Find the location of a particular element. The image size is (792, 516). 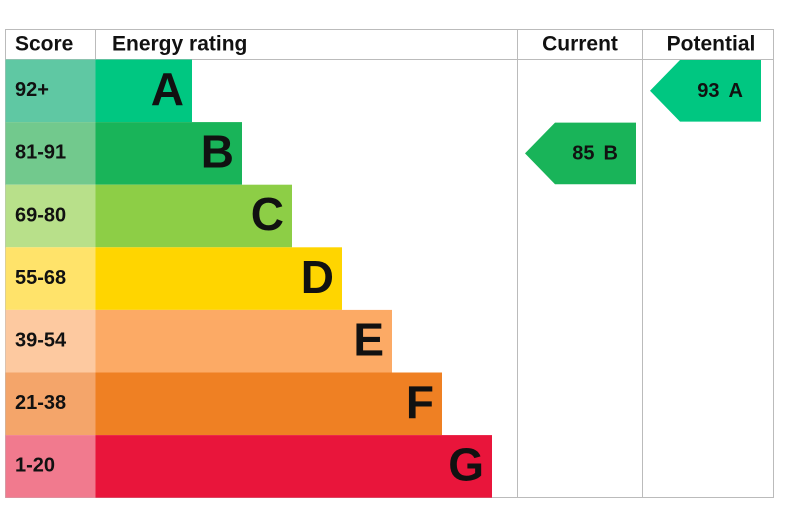

potential-value: 93 is located at coordinates (708, 91).